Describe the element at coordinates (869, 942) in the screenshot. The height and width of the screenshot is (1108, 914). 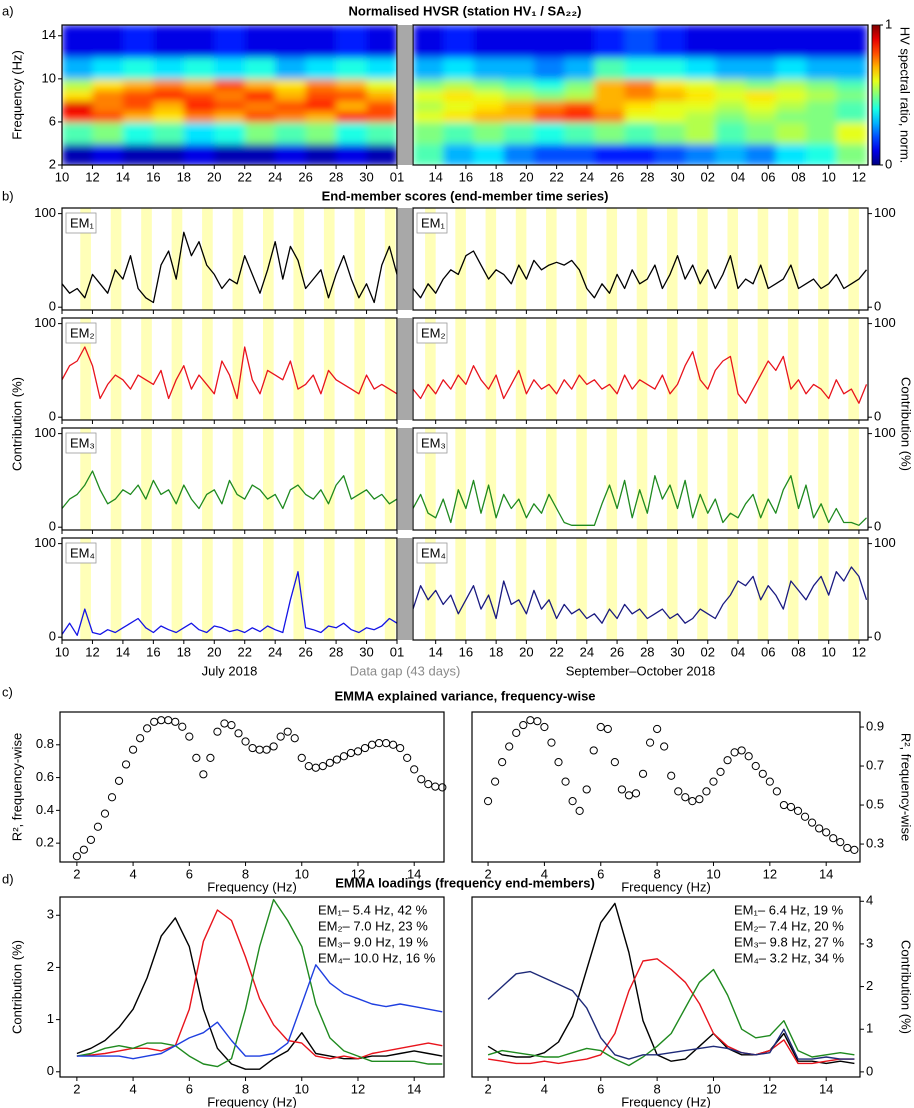
I see `y-tick-label: 3` at that location.